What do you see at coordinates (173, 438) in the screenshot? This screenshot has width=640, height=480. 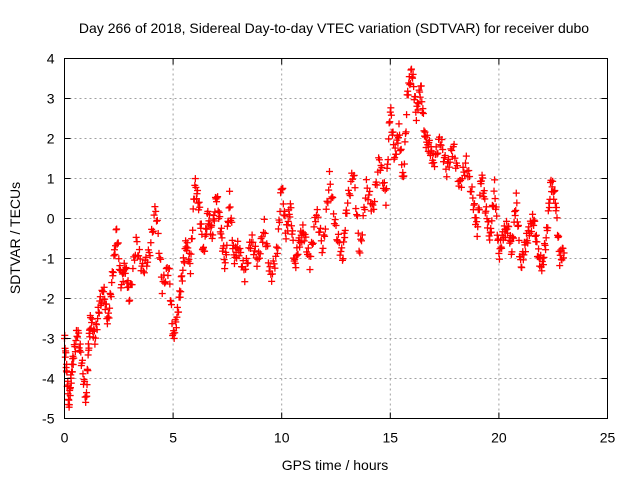 I see `x-tick-label: 5` at bounding box center [173, 438].